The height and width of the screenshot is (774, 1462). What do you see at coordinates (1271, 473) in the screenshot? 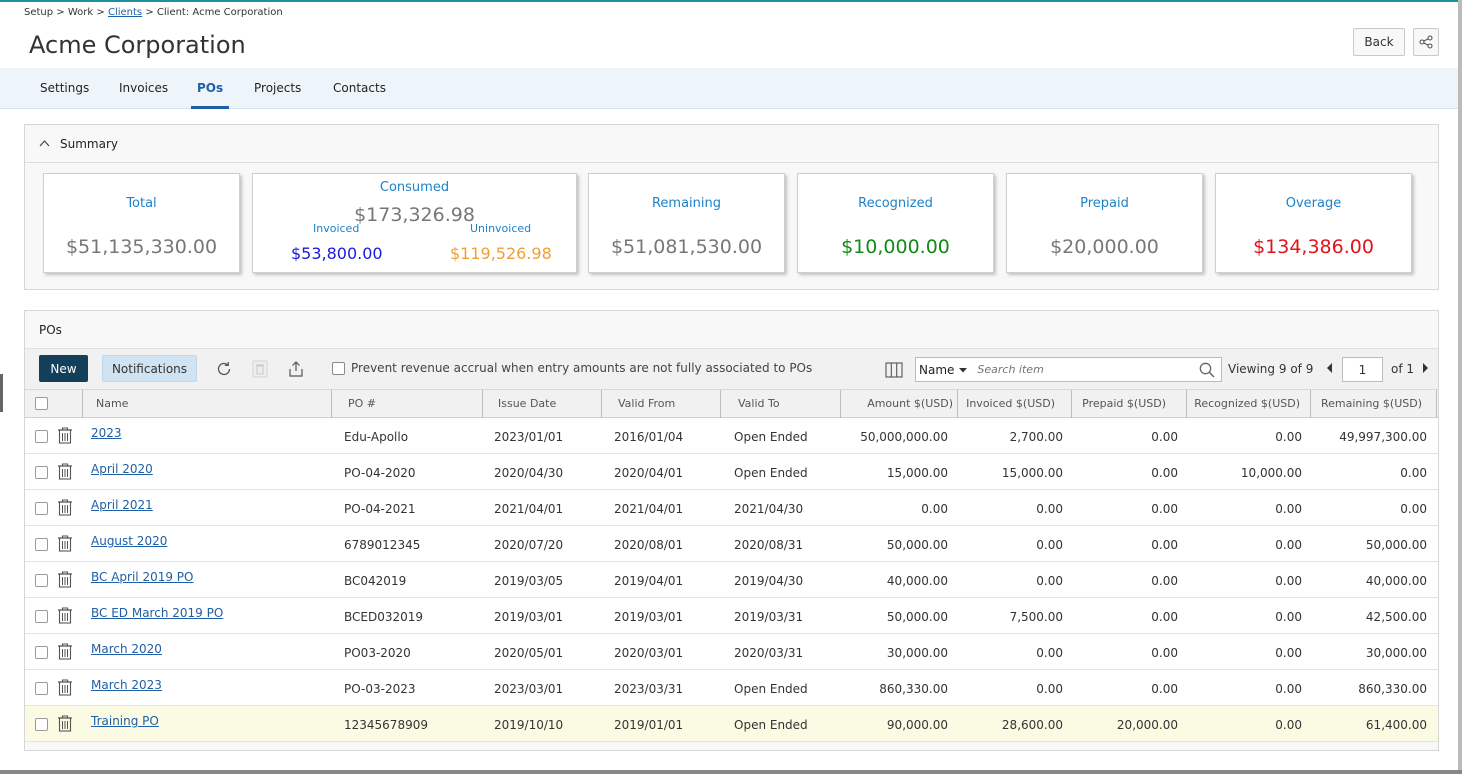
I see `cell-recognized: 10,000.00` at bounding box center [1271, 473].